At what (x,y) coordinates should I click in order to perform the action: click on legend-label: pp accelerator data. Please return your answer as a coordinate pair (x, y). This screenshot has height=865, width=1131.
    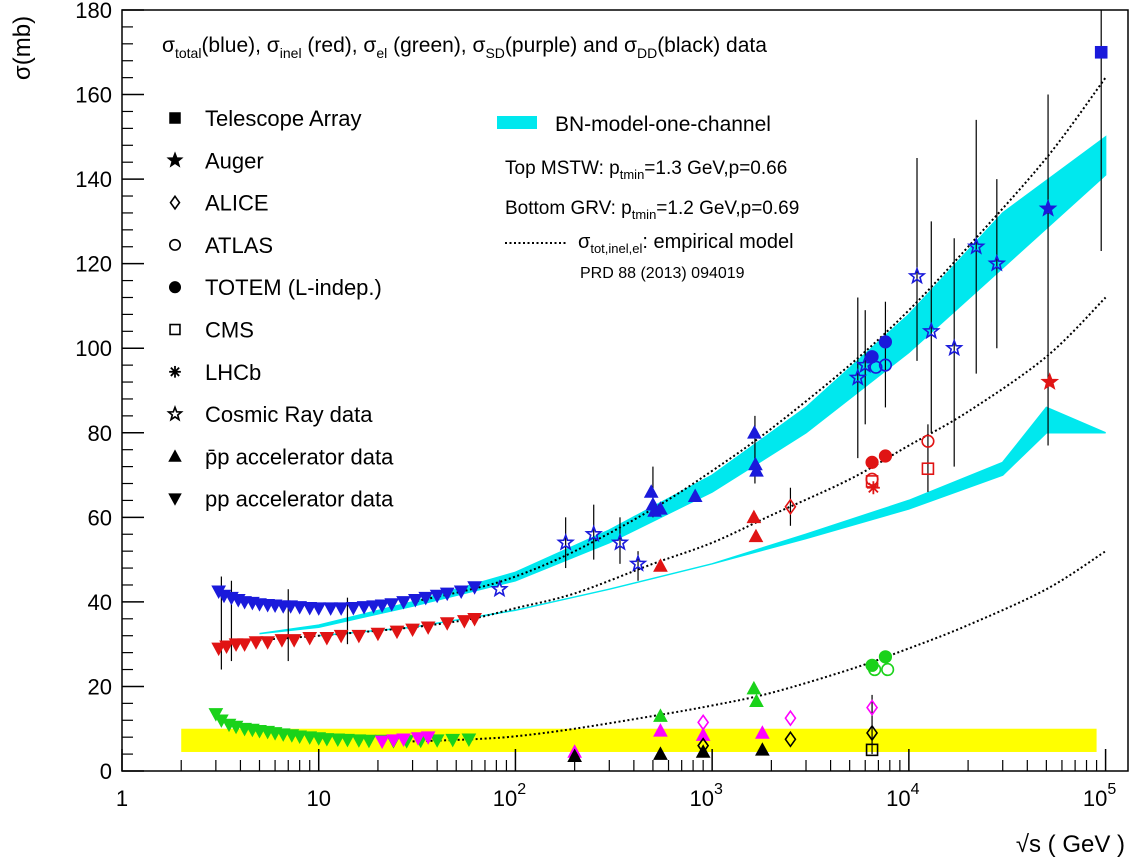
    Looking at the image, I should click on (299, 499).